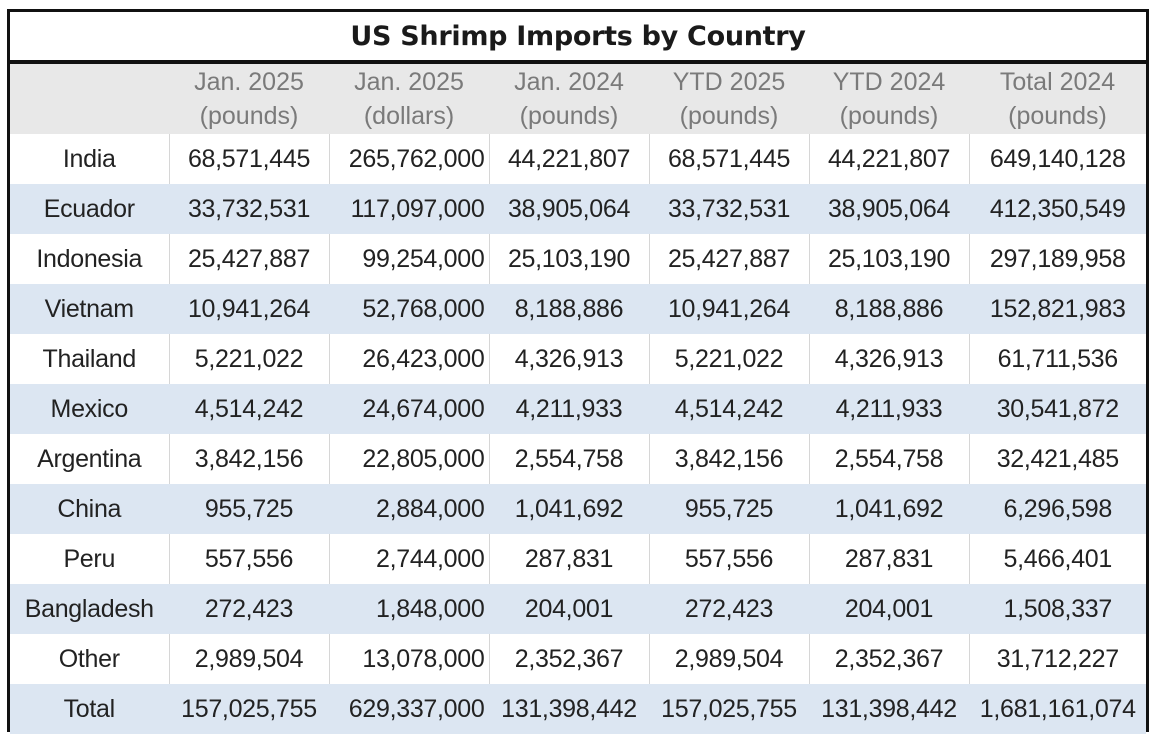  What do you see at coordinates (1057, 209) in the screenshot?
I see `cell-total2024-pounds: 412,350,549` at bounding box center [1057, 209].